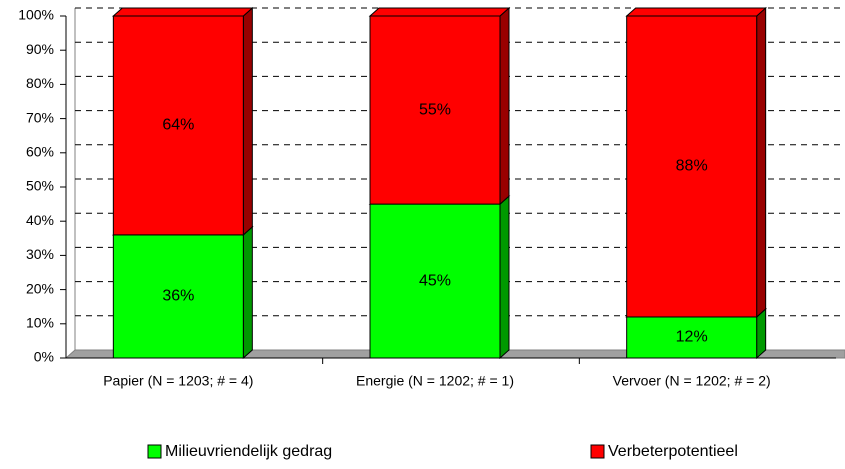 This screenshot has width=845, height=469. What do you see at coordinates (692, 381) in the screenshot?
I see `x-tick-label: Vervoer (N = 1202; # = 2)` at bounding box center [692, 381].